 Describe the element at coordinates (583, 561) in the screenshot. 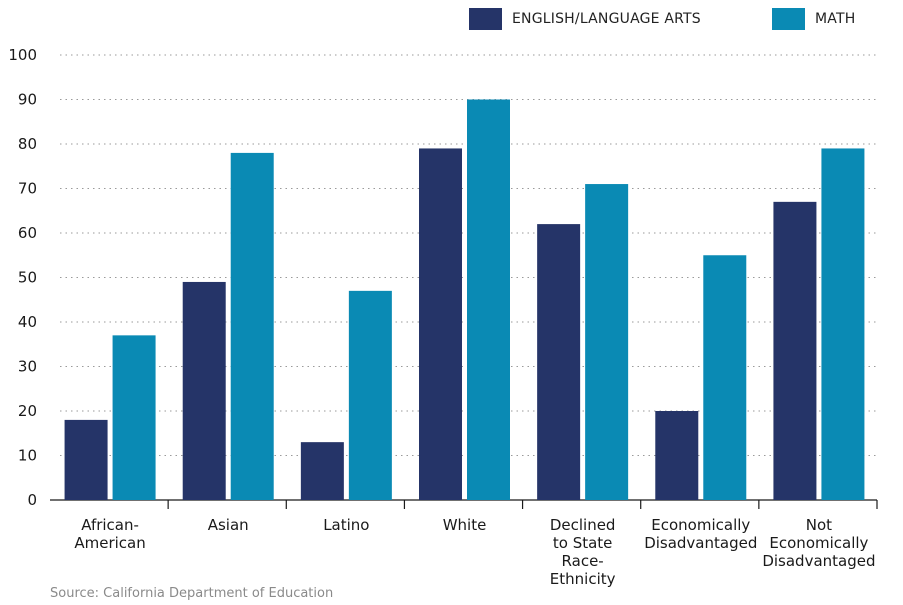

I see `x-category-label-line: Race-` at that location.